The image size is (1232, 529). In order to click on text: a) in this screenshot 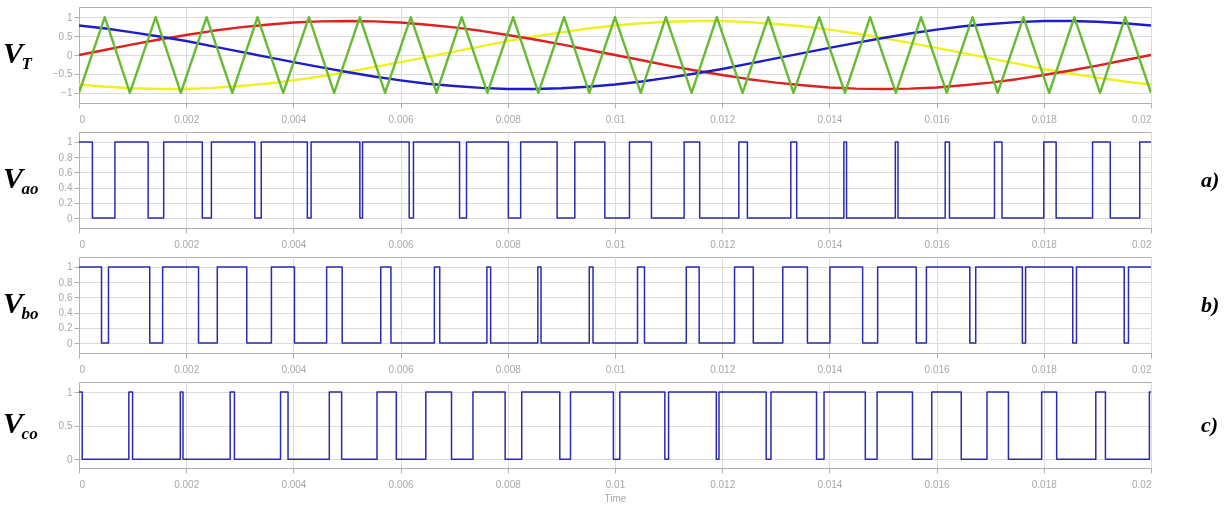, I will do `click(1210, 179)`.